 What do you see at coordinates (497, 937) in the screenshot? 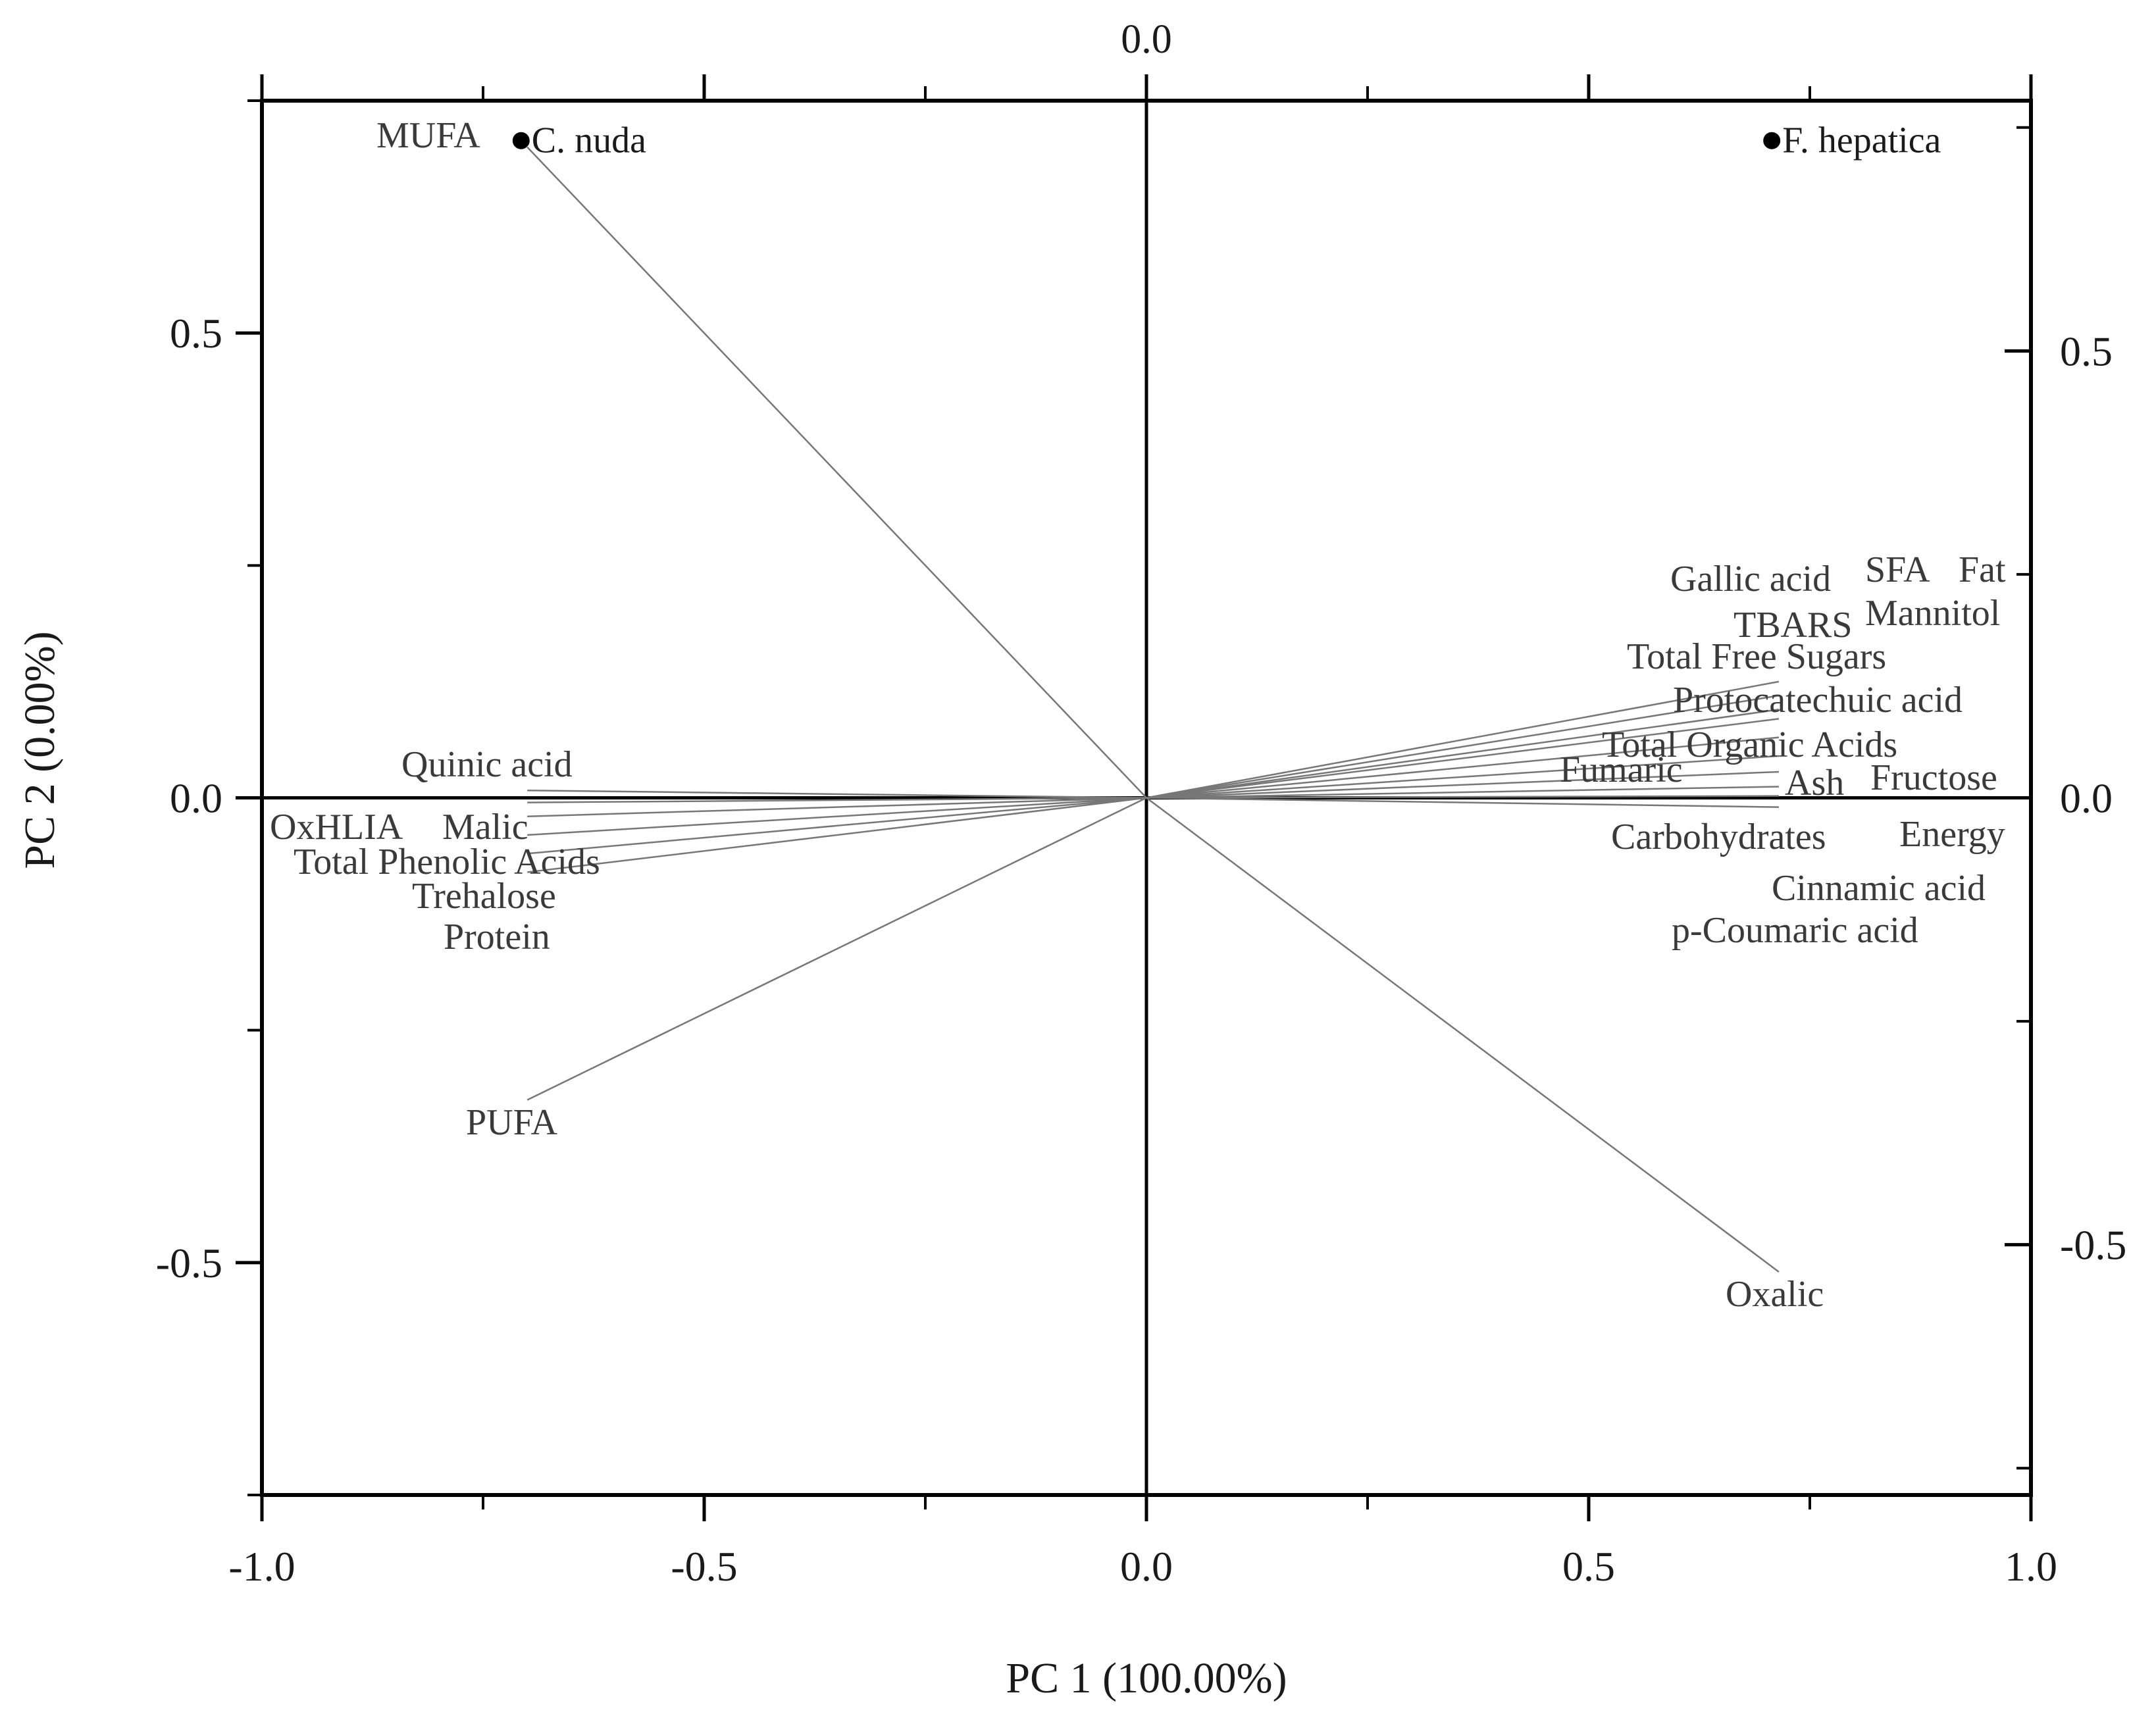
I see `loading-label-protein: Protein` at bounding box center [497, 937].